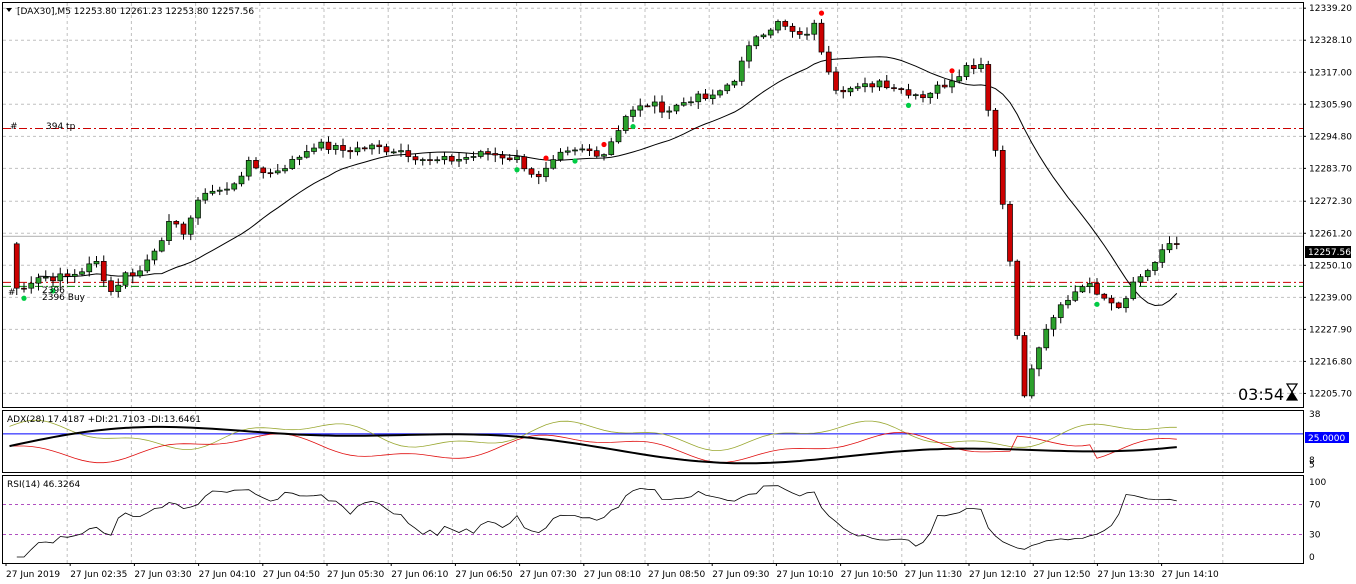 The width and height of the screenshot is (1356, 584). I want to click on price-tick-label: 12305.90, so click(1330, 105).